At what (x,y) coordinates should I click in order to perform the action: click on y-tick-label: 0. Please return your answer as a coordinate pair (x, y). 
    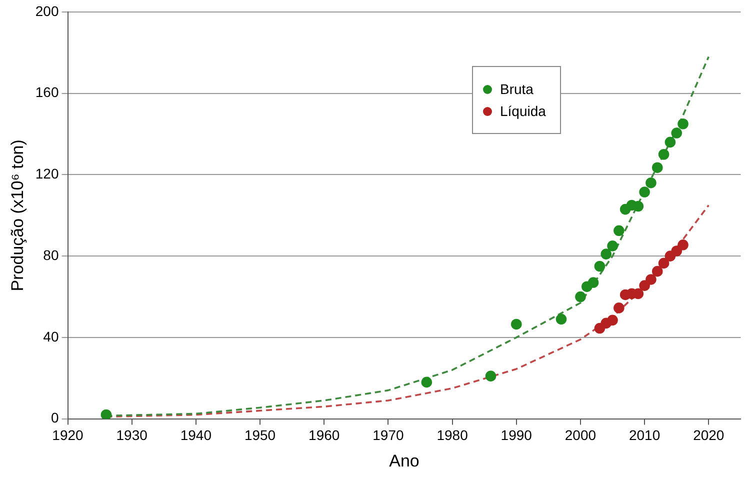
    Looking at the image, I should click on (54, 418).